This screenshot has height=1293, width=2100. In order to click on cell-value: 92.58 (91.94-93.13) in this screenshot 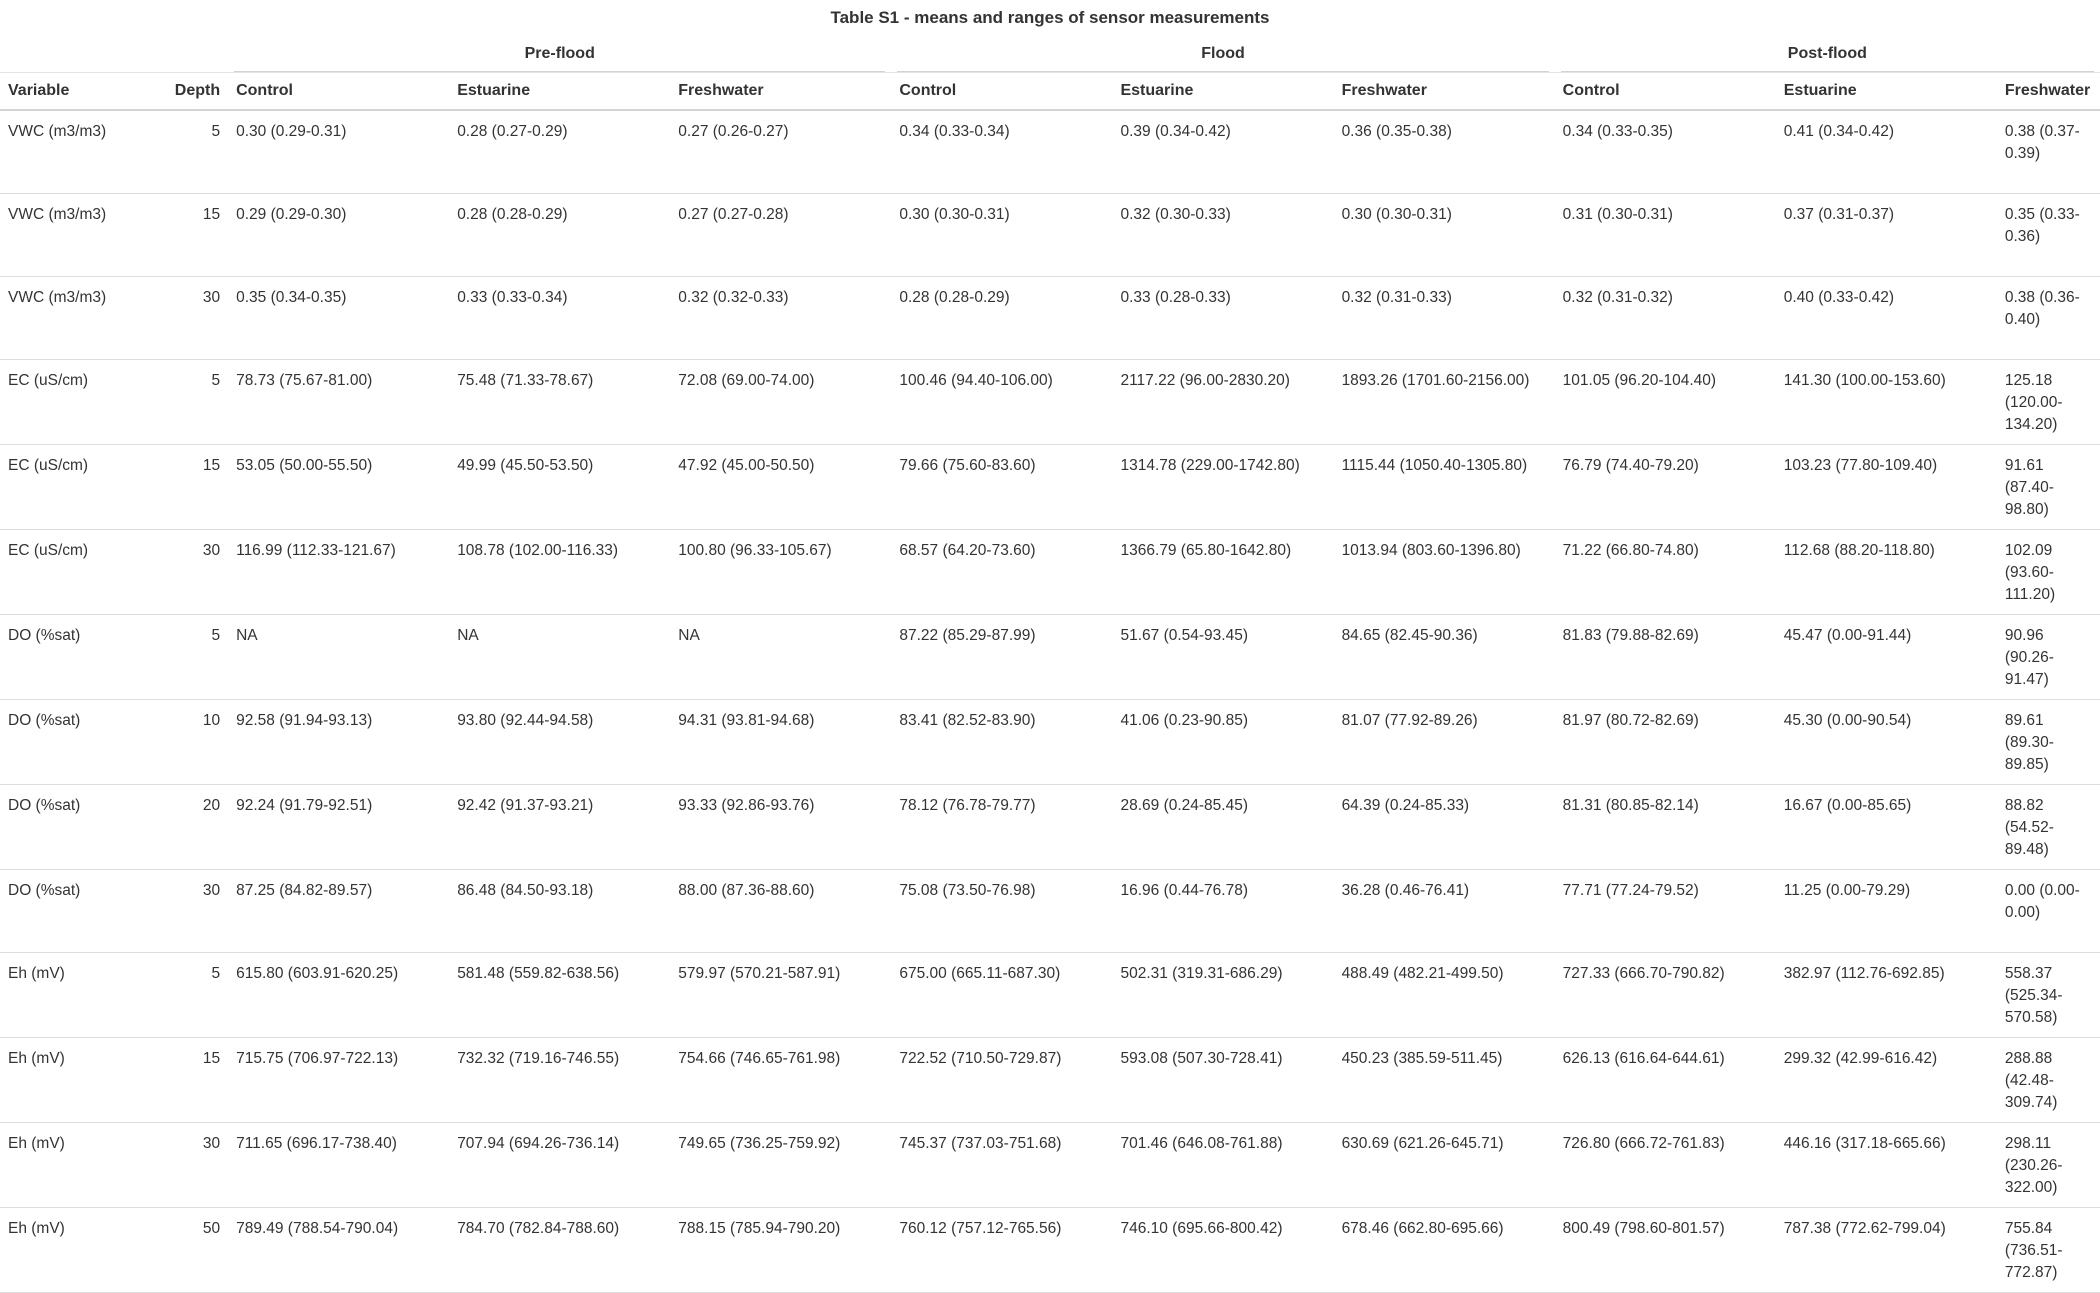, I will do `click(339, 742)`.